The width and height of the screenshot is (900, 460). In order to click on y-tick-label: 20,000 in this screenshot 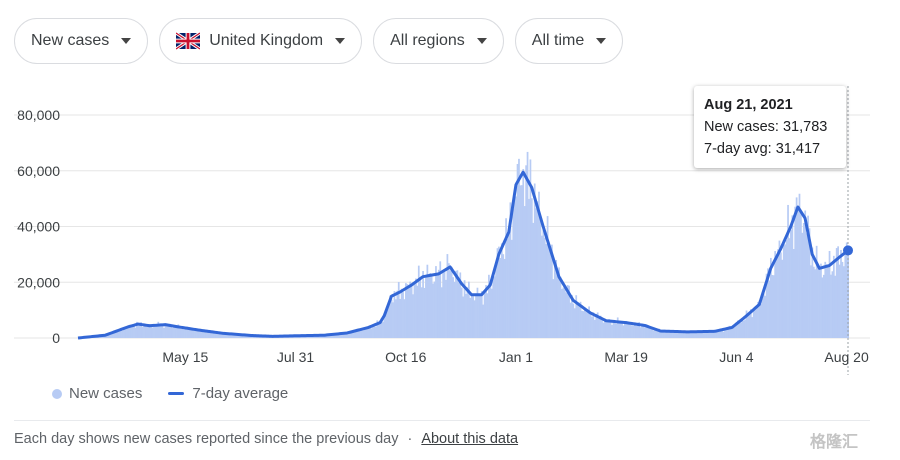, I will do `click(38, 282)`.